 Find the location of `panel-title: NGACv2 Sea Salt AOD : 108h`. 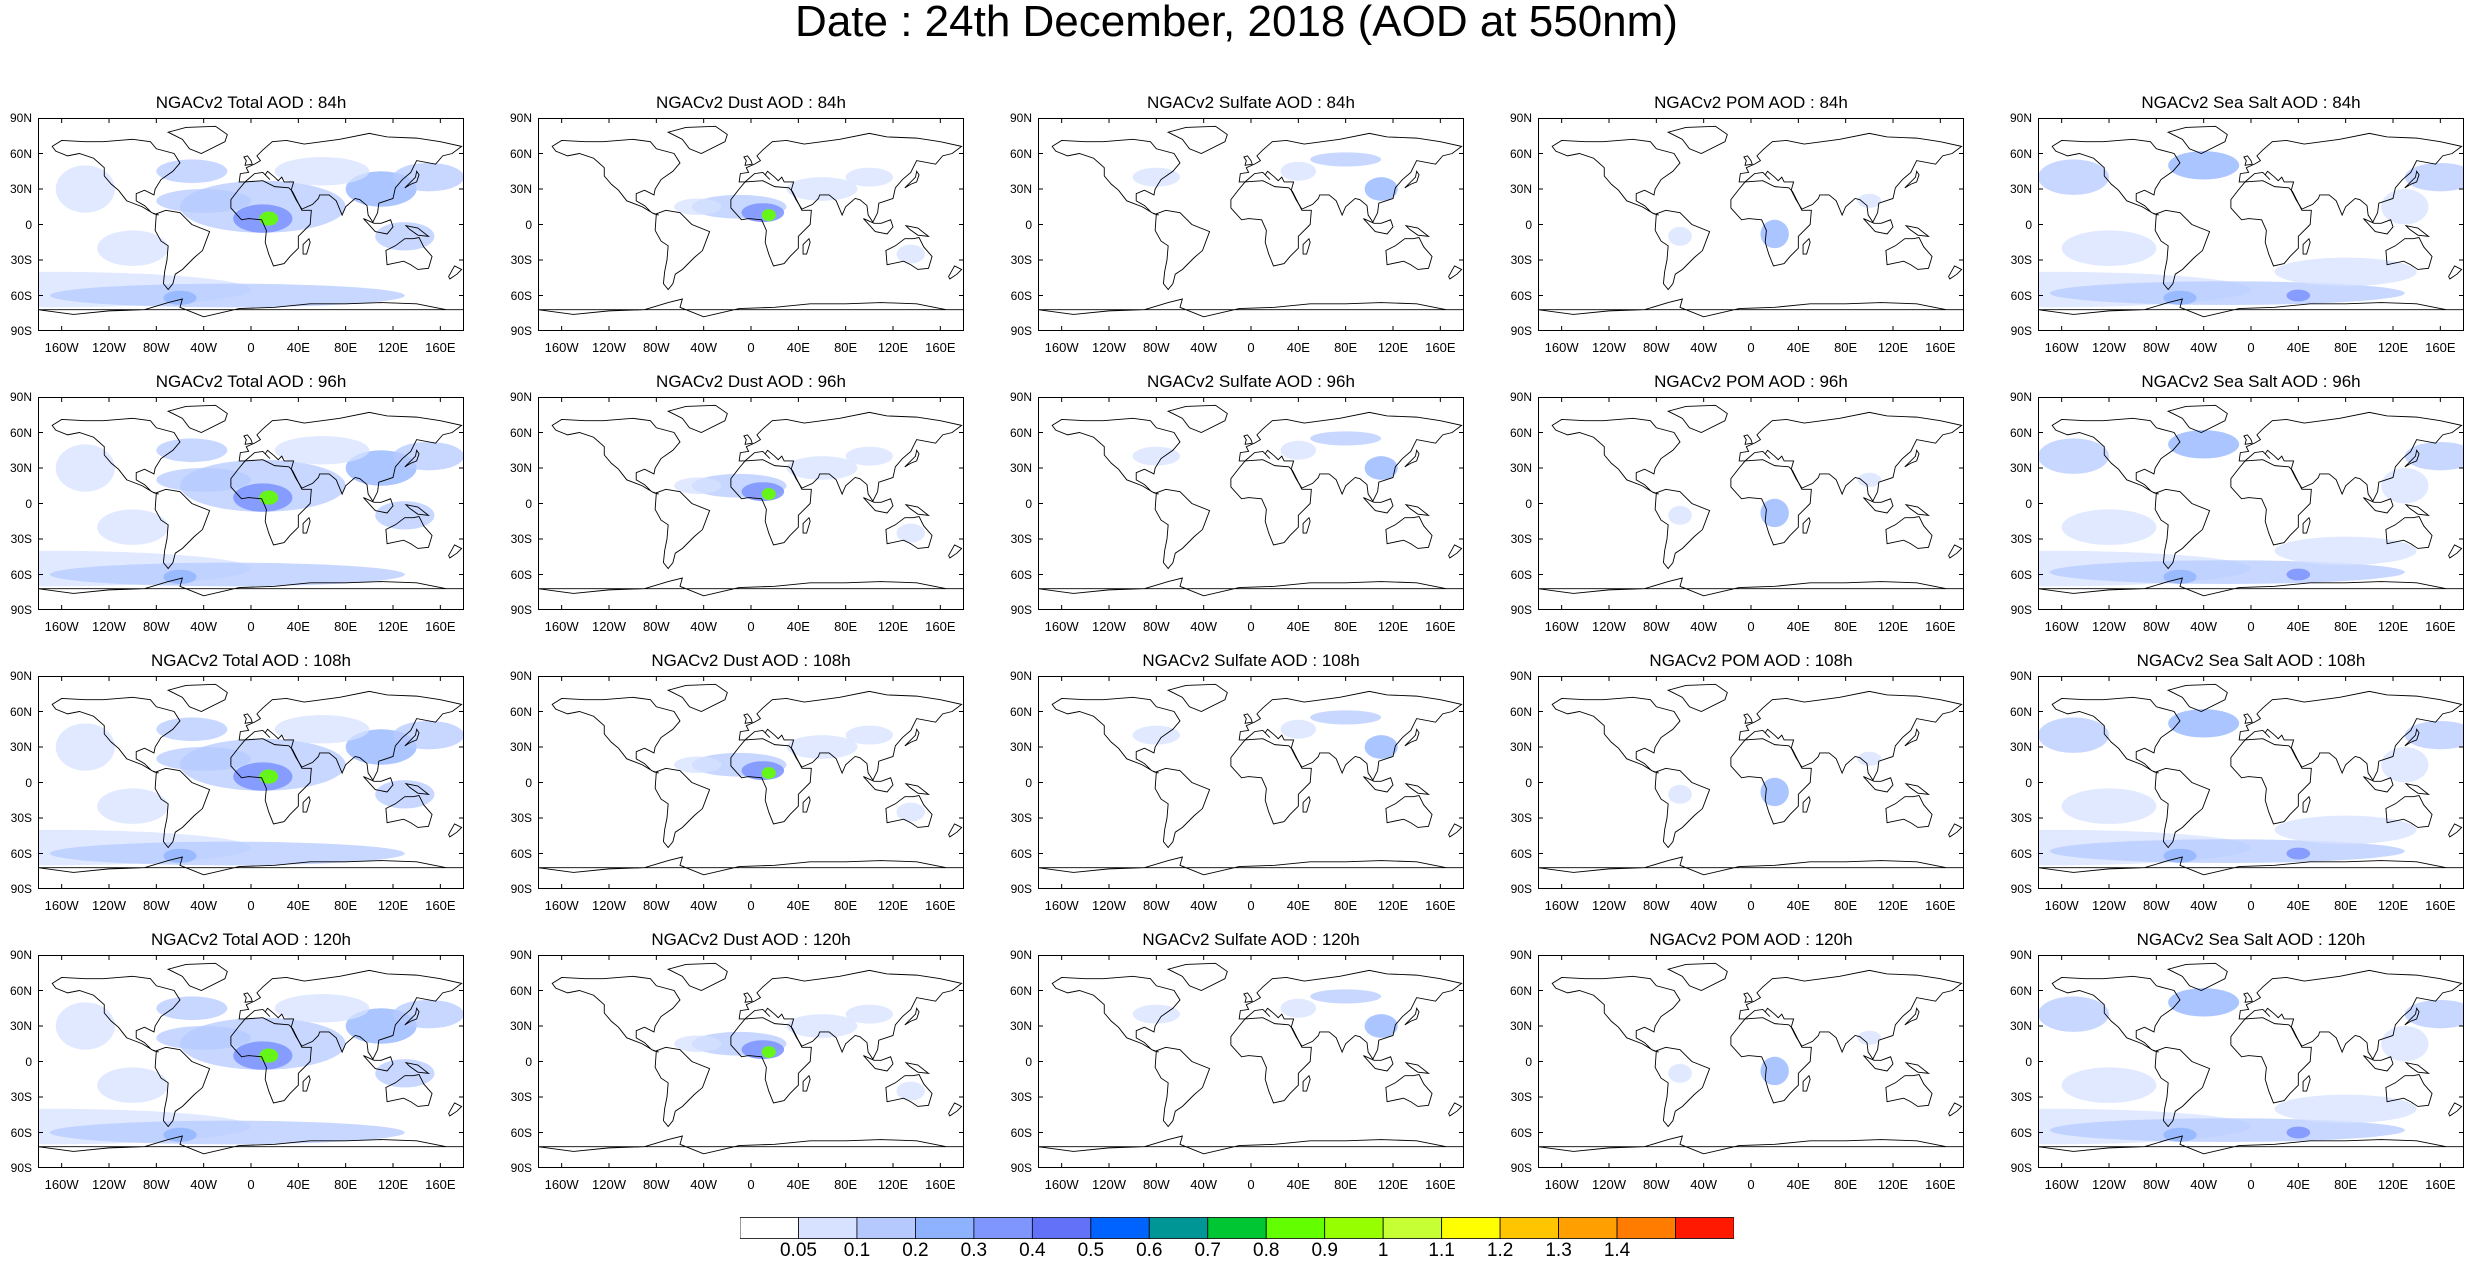

panel-title: NGACv2 Sea Salt AOD : 108h is located at coordinates (2251, 660).